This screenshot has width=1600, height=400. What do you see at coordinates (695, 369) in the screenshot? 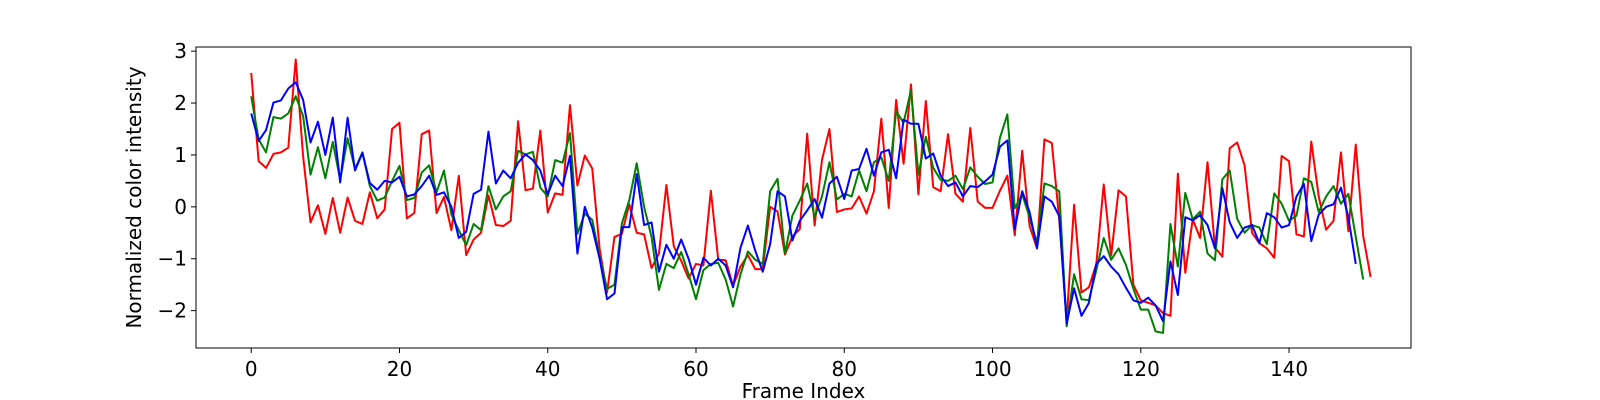
I see `x-tick-label: 60` at bounding box center [695, 369].